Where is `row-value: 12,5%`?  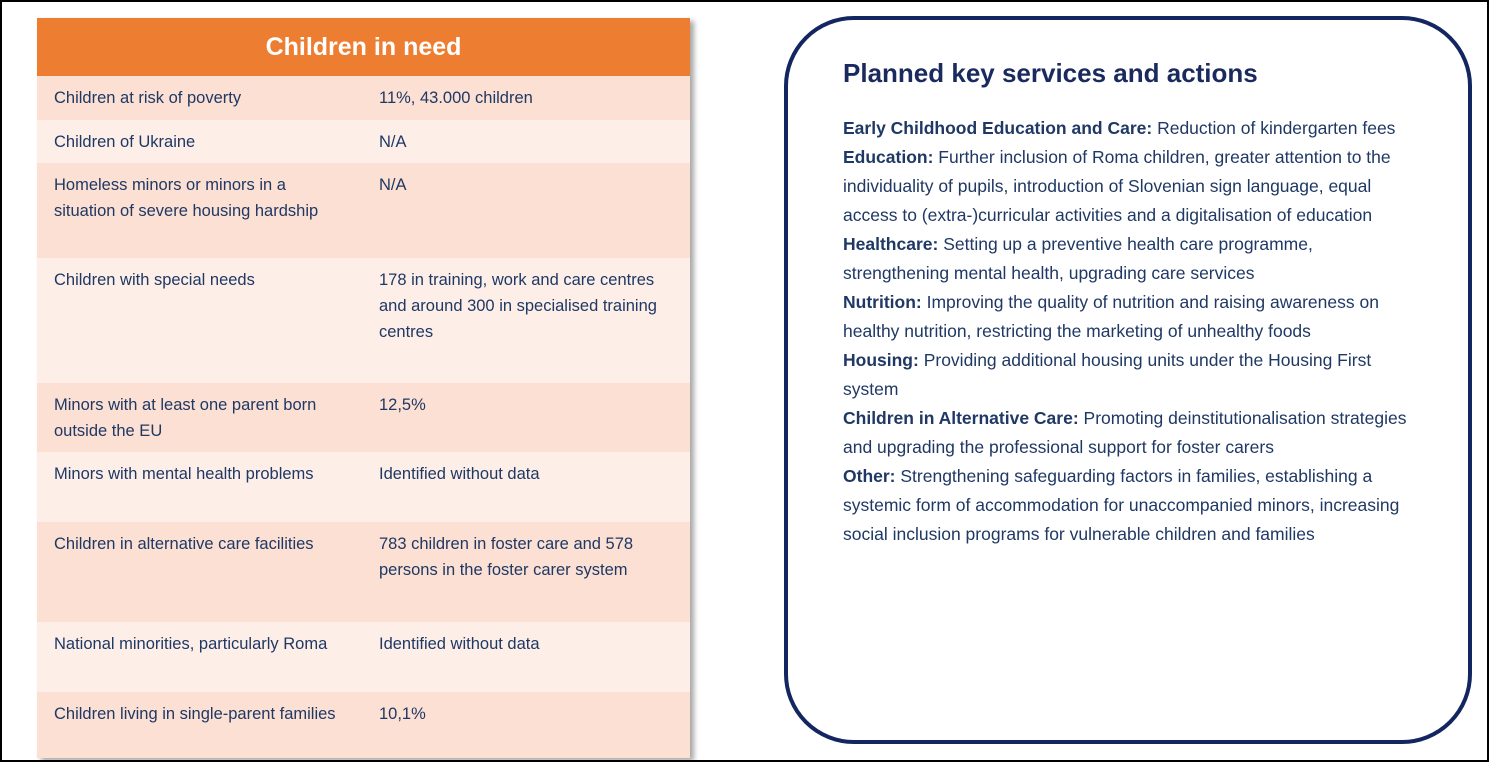
row-value: 12,5% is located at coordinates (402, 405).